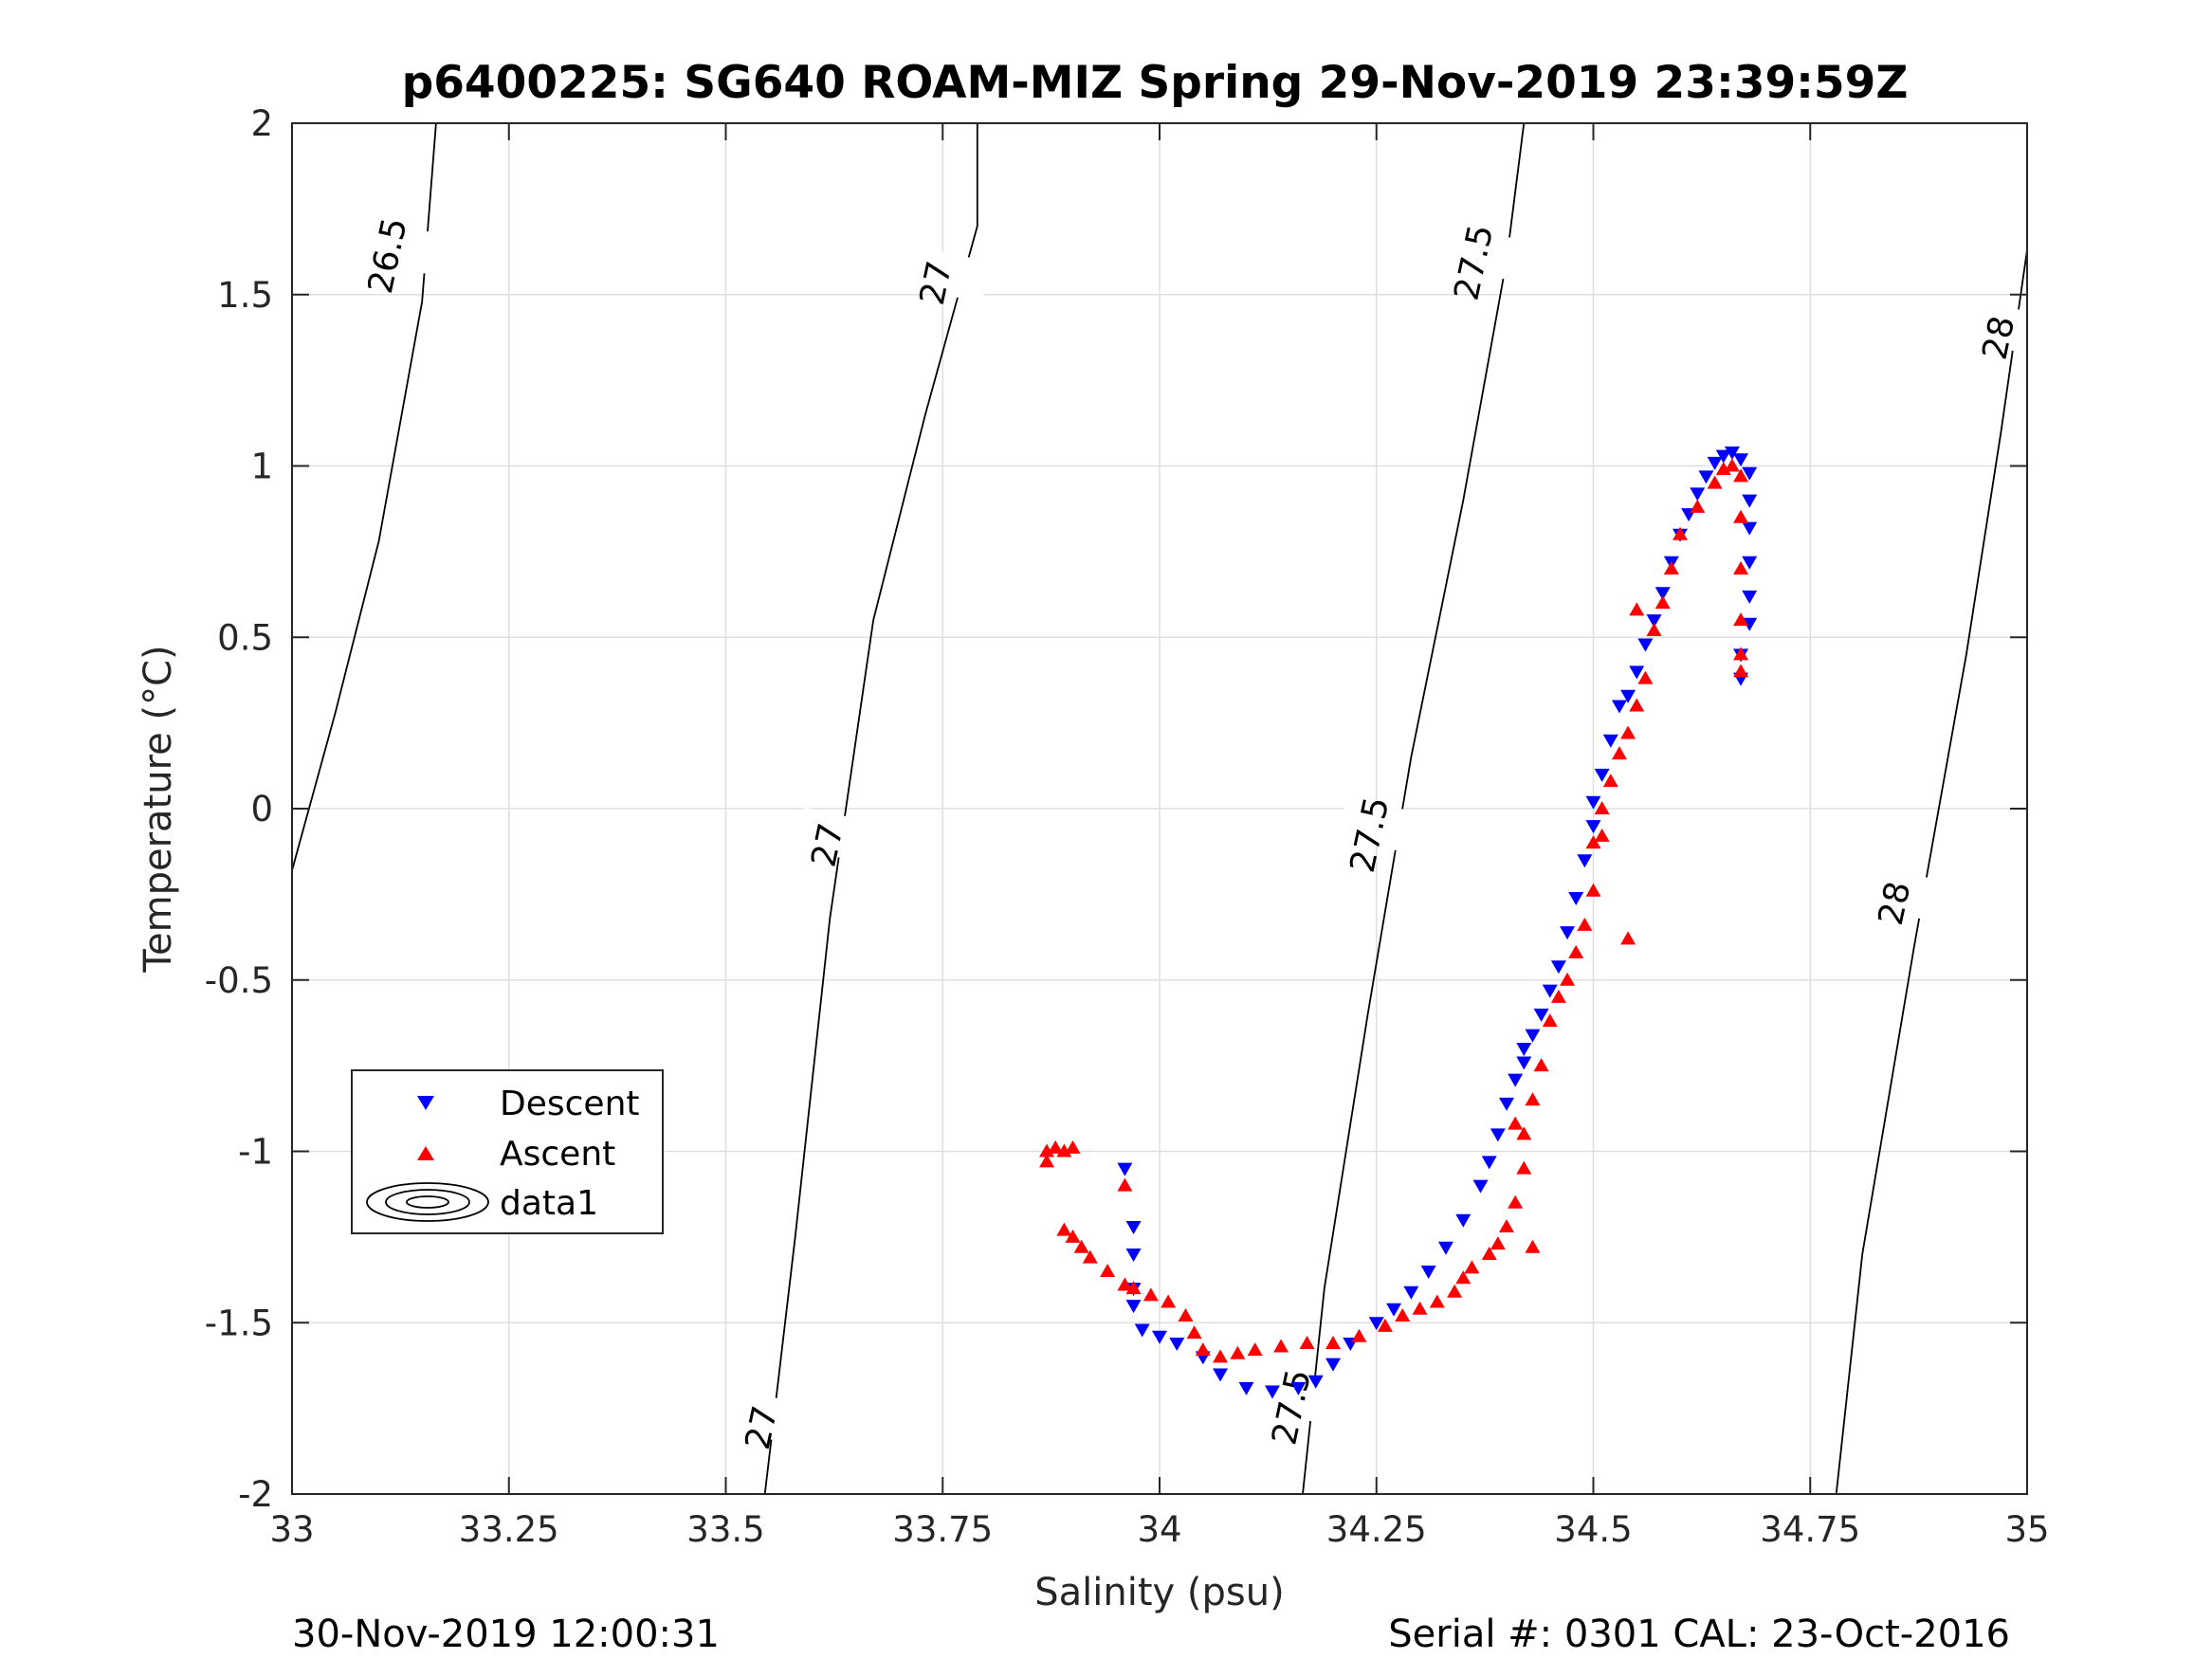 This screenshot has width=2212, height=1659. I want to click on y-tick-label: 0, so click(261, 809).